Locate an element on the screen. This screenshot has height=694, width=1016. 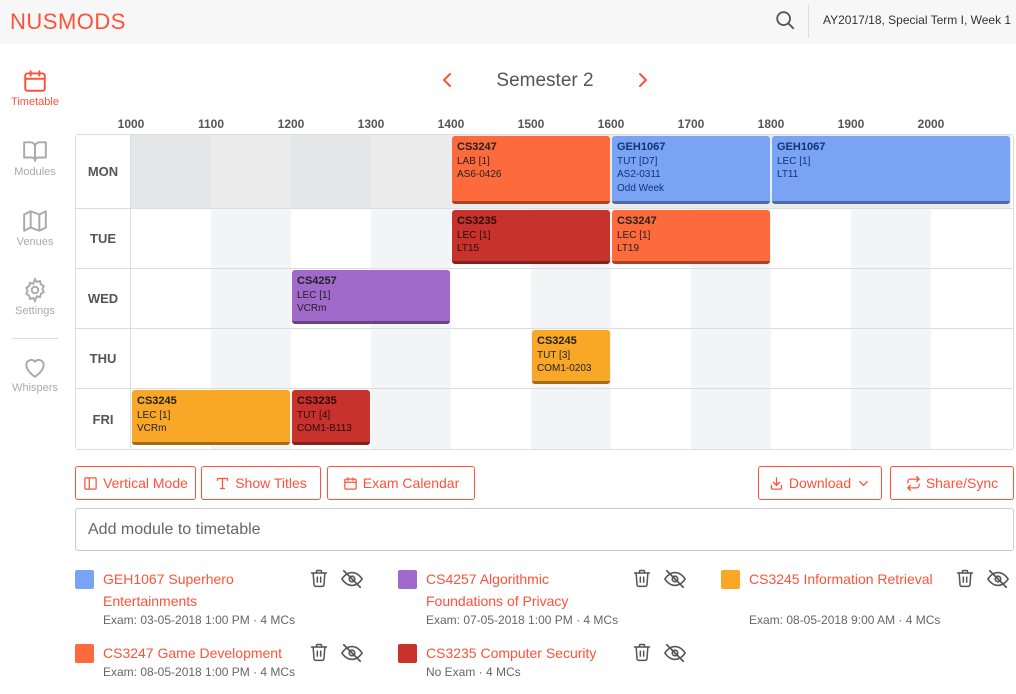
download-icon is located at coordinates (776, 483).